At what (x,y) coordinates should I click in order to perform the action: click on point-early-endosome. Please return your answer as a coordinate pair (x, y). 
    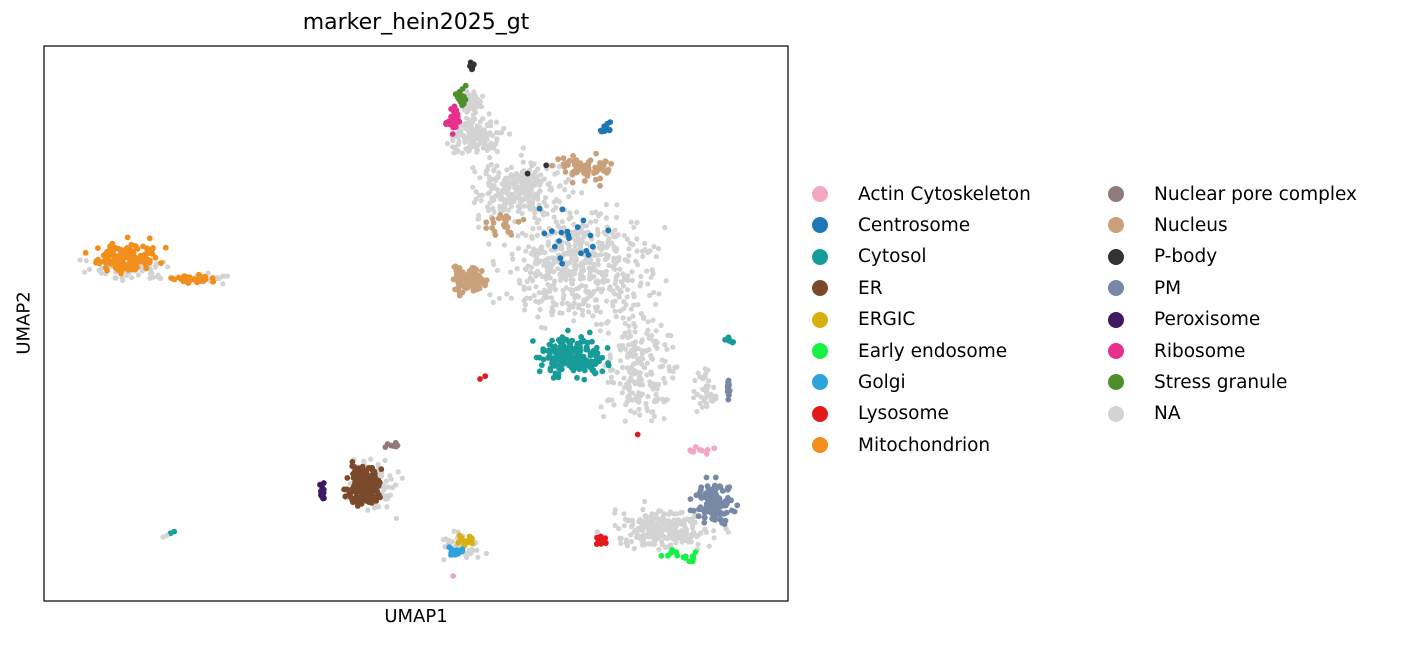
    Looking at the image, I should click on (661, 555).